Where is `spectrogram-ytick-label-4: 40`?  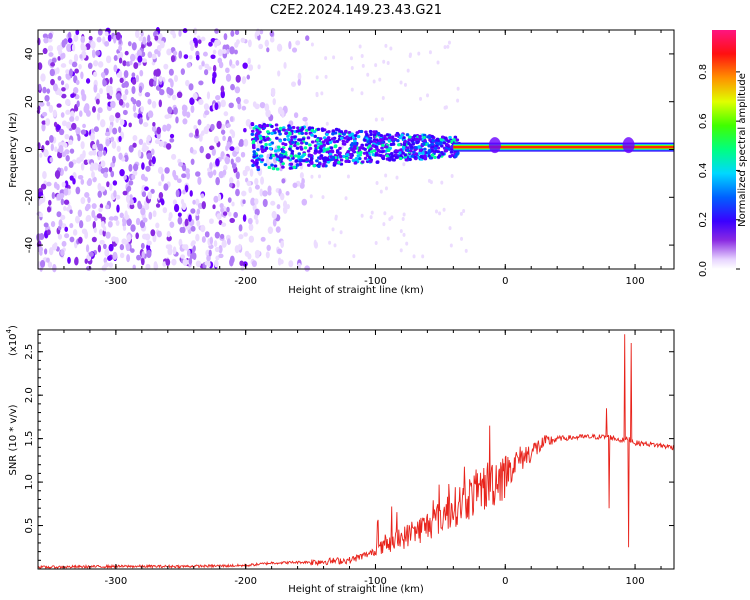
spectrogram-ytick-label-4: 40 is located at coordinates (29, 54).